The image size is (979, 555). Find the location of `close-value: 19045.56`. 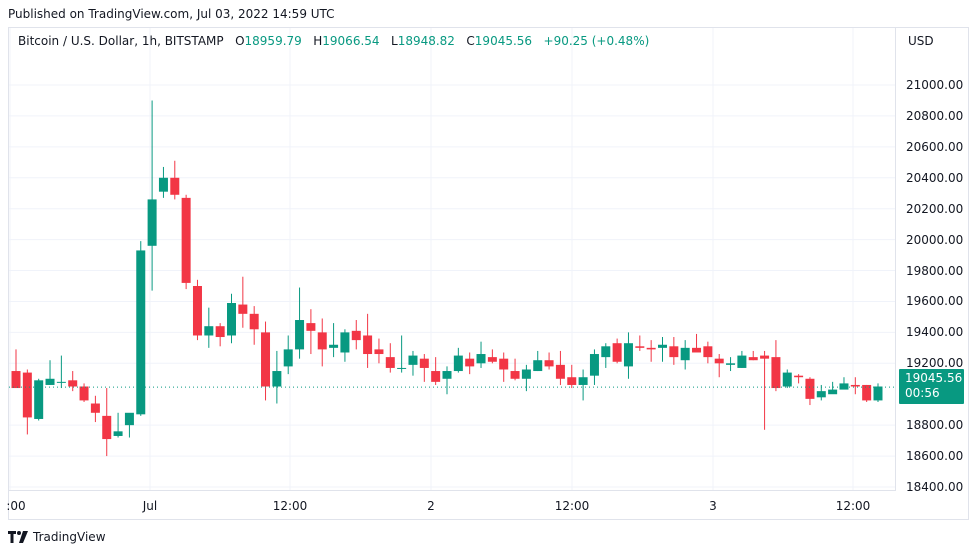

close-value: 19045.56 is located at coordinates (503, 41).